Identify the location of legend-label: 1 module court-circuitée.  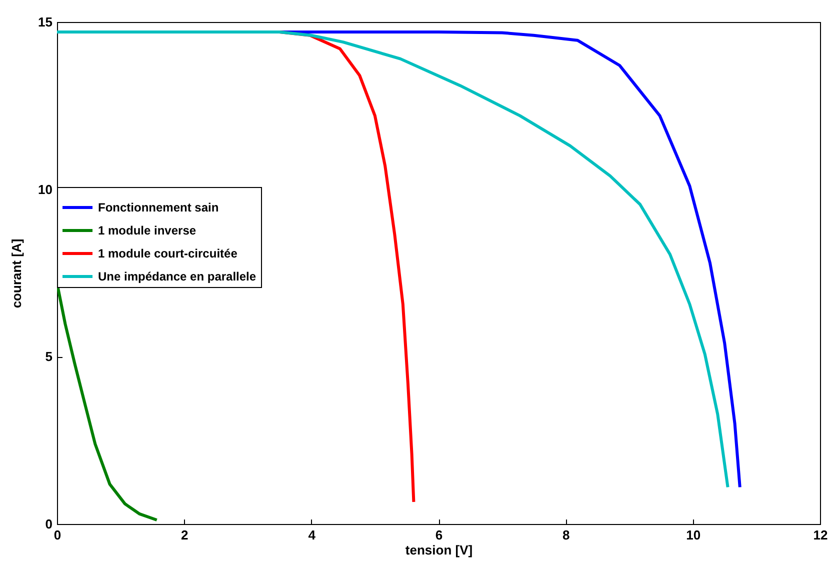
(168, 253).